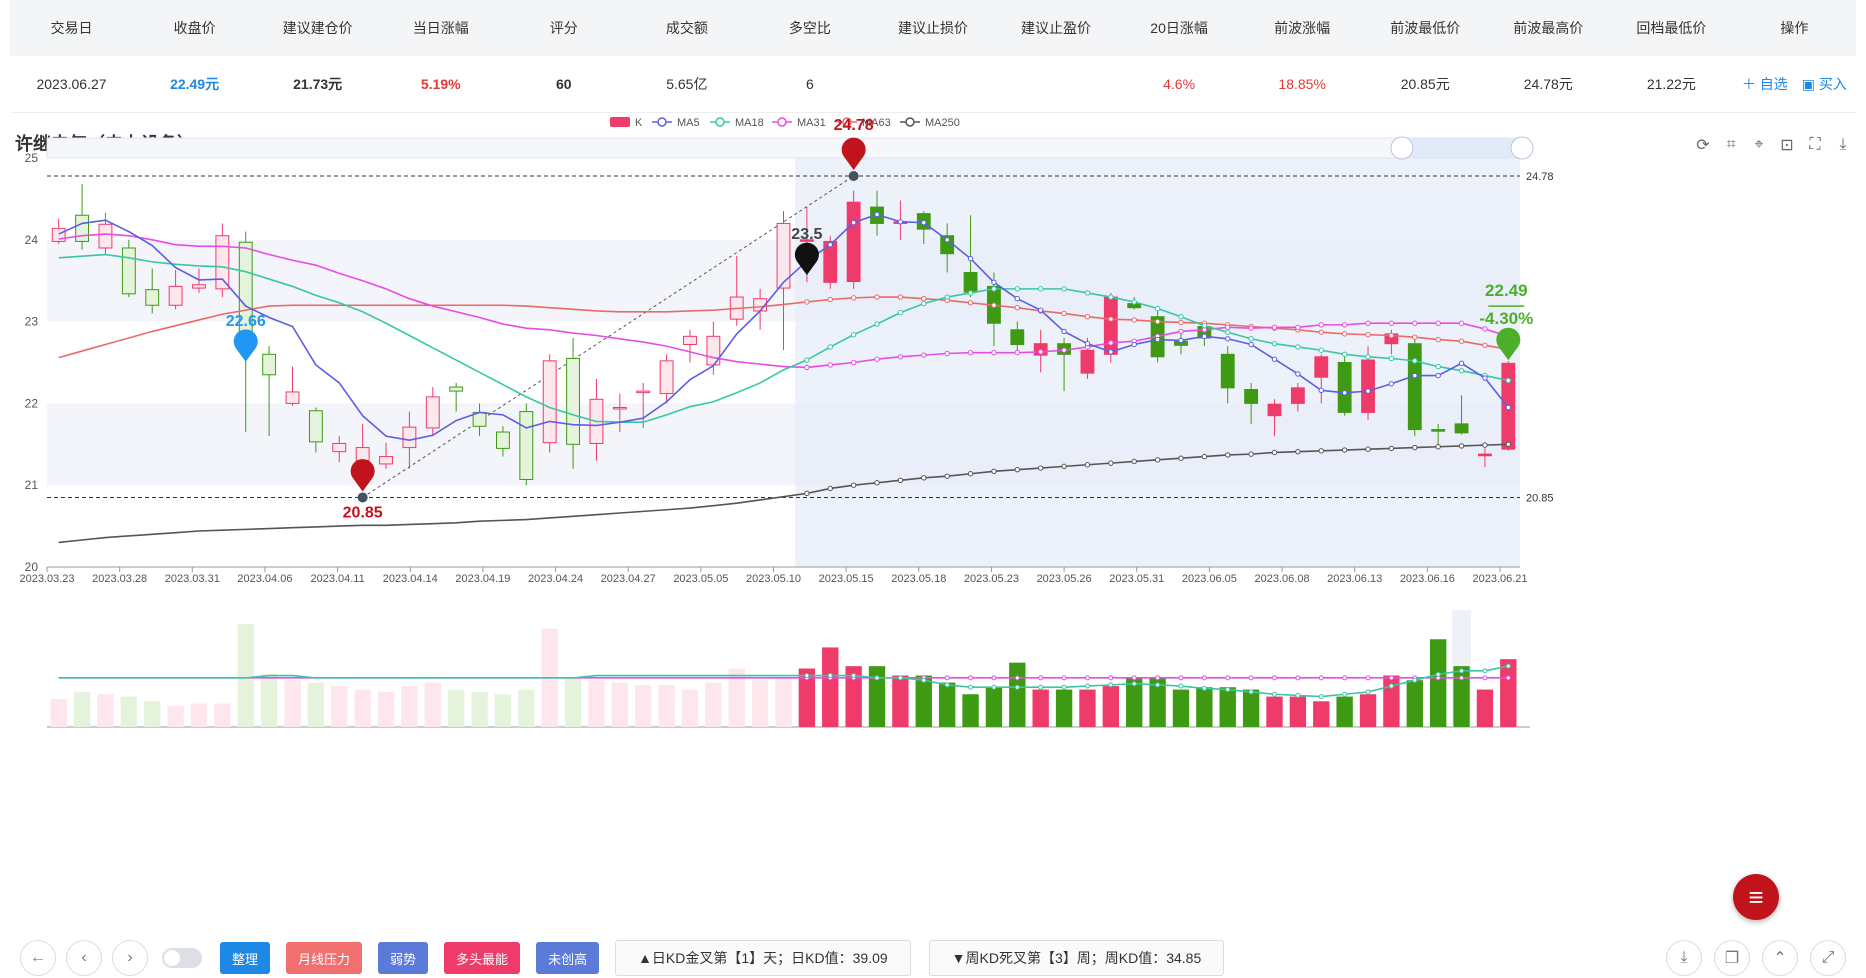  What do you see at coordinates (1815, 144) in the screenshot?
I see `fullscreen-icon: ⛶` at bounding box center [1815, 144].